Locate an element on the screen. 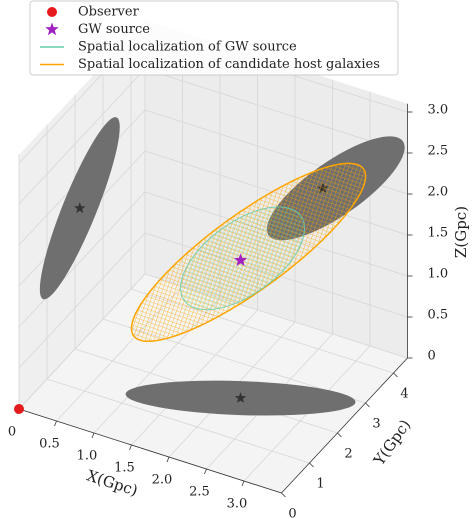 The width and height of the screenshot is (474, 518). x-tick-label: 3.0 is located at coordinates (237, 504).